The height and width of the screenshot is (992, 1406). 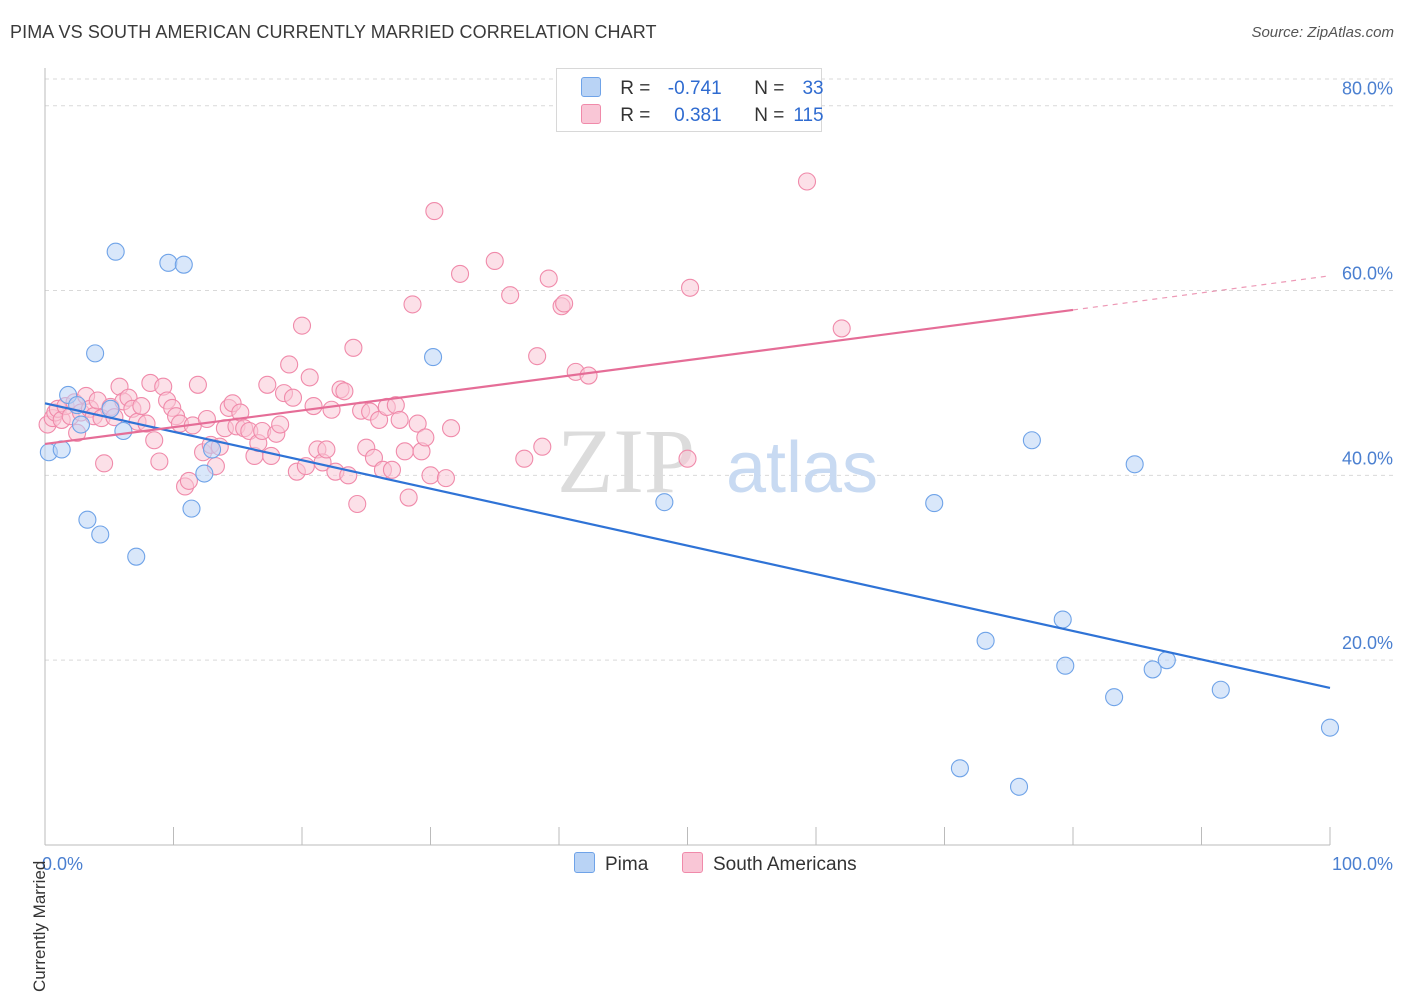 What do you see at coordinates (1367, 643) in the screenshot?
I see `y-tick-label-20: 20.0%` at bounding box center [1367, 643].